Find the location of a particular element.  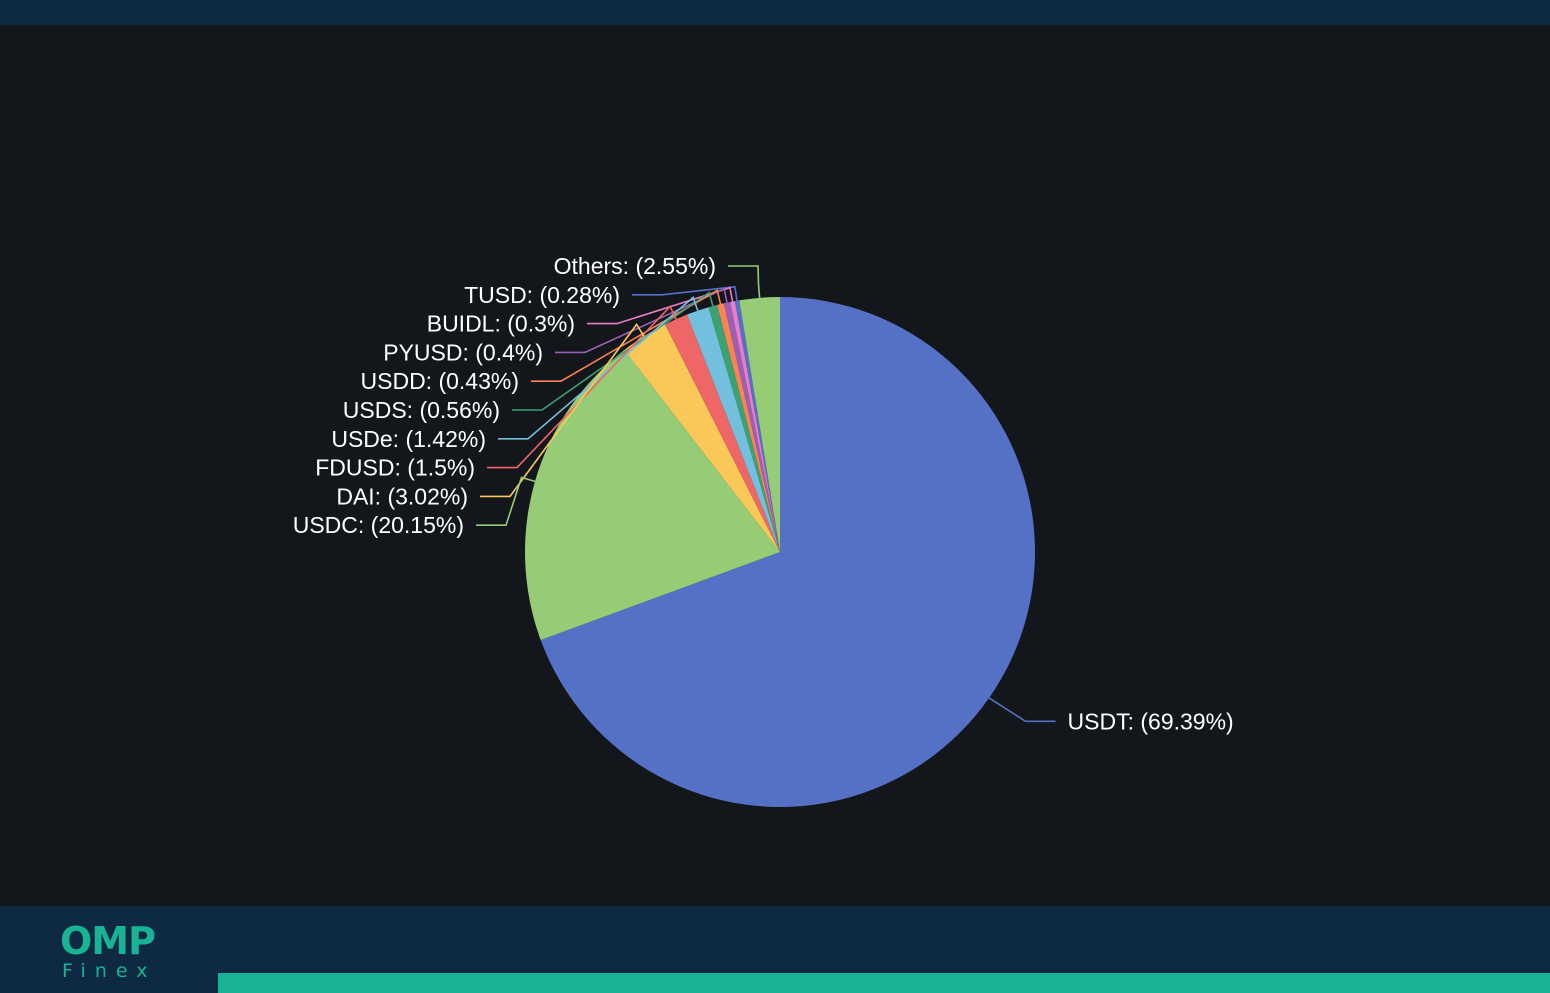

pie-slice-usdd is located at coordinates (748, 427).